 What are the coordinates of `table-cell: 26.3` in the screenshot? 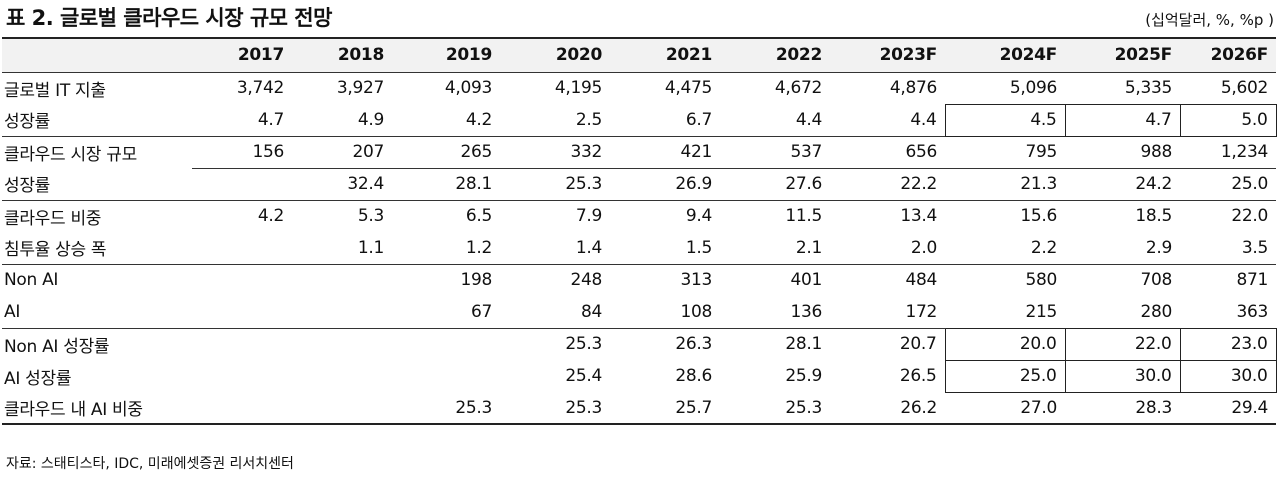 It's located at (665, 343).